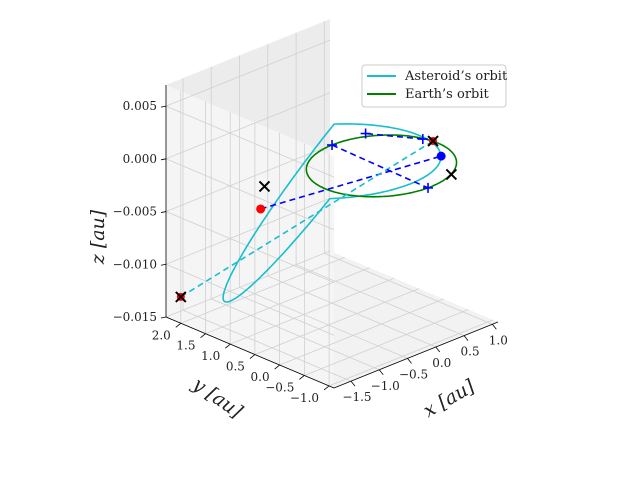  What do you see at coordinates (413, 374) in the screenshot?
I see `x-tick-label: −0.5` at bounding box center [413, 374].